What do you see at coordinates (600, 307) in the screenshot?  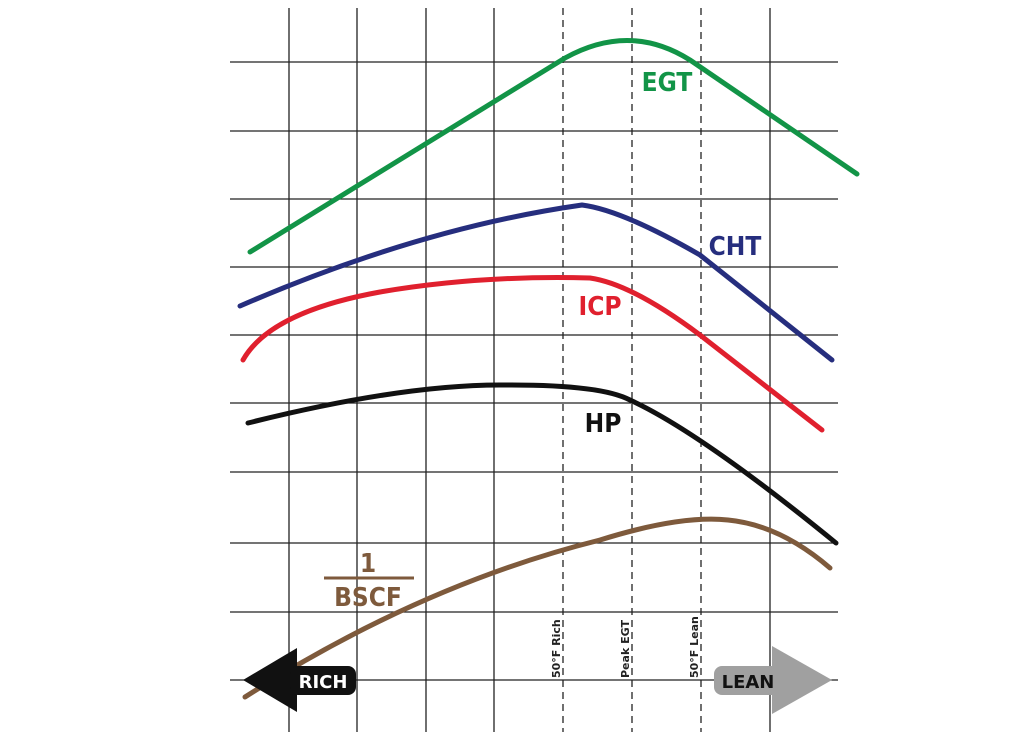 I see `icp-label: ICP` at bounding box center [600, 307].